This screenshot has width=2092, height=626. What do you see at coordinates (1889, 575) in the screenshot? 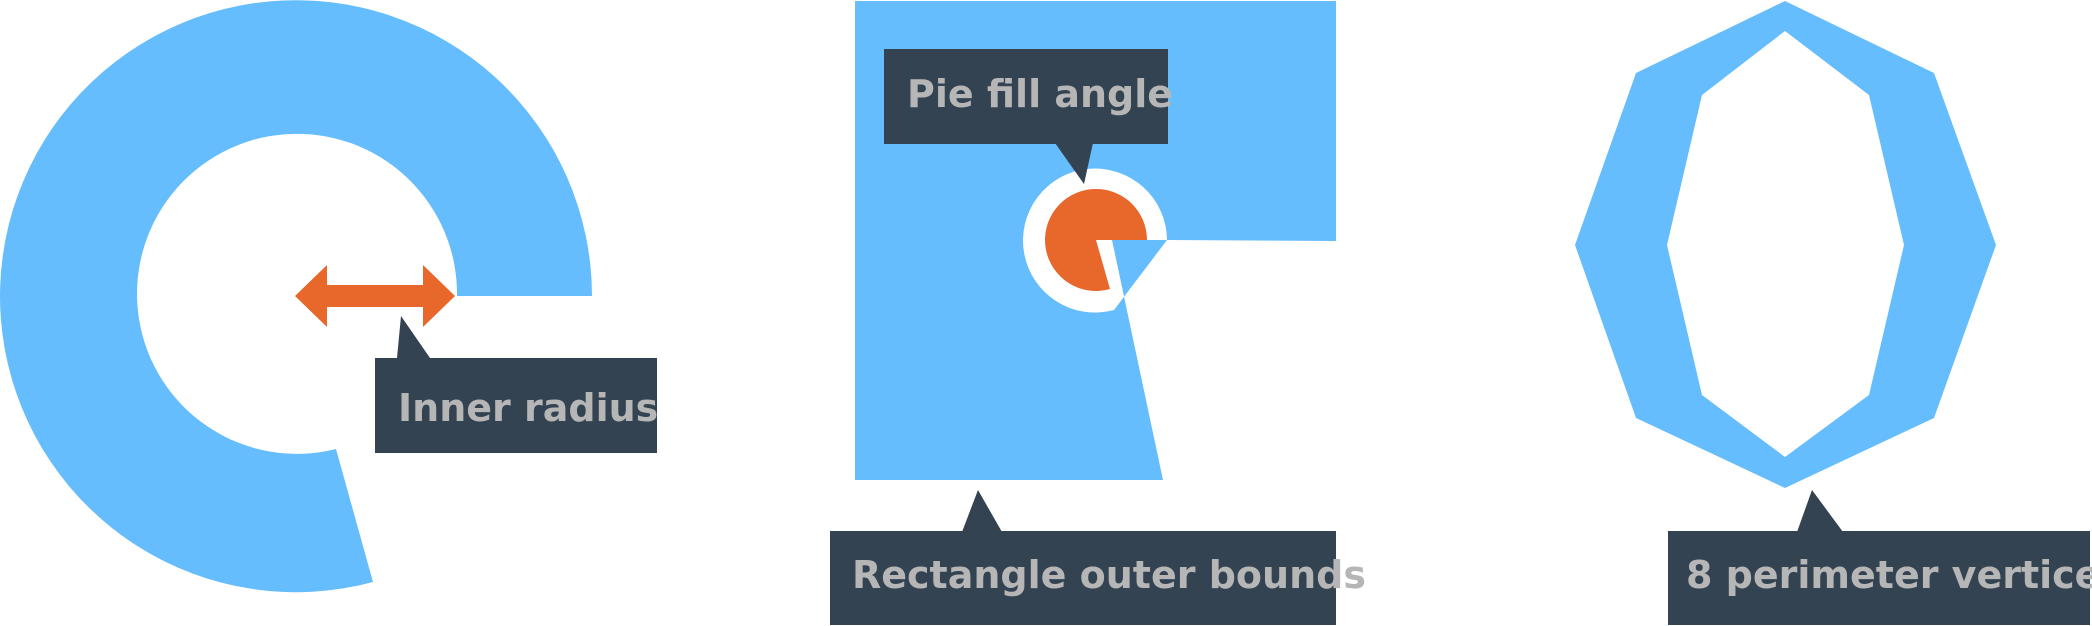
I see `perimeter-vertices-label: 8 perimeter vertices` at bounding box center [1889, 575].